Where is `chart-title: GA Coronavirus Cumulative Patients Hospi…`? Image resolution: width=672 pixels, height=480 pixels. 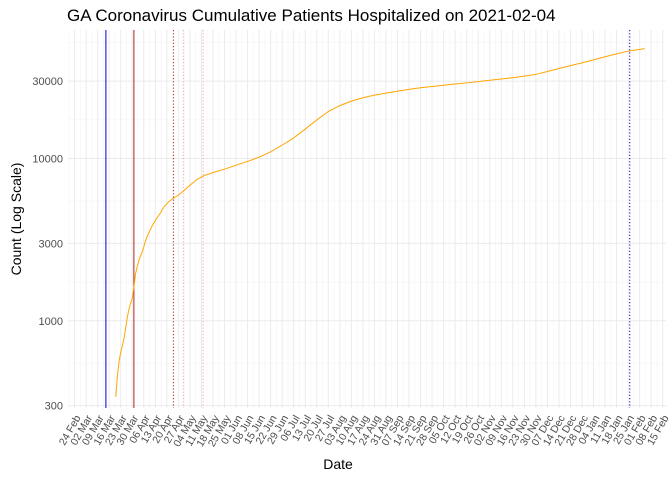 chart-title: GA Coronavirus Cumulative Patients Hospi… is located at coordinates (311, 15).